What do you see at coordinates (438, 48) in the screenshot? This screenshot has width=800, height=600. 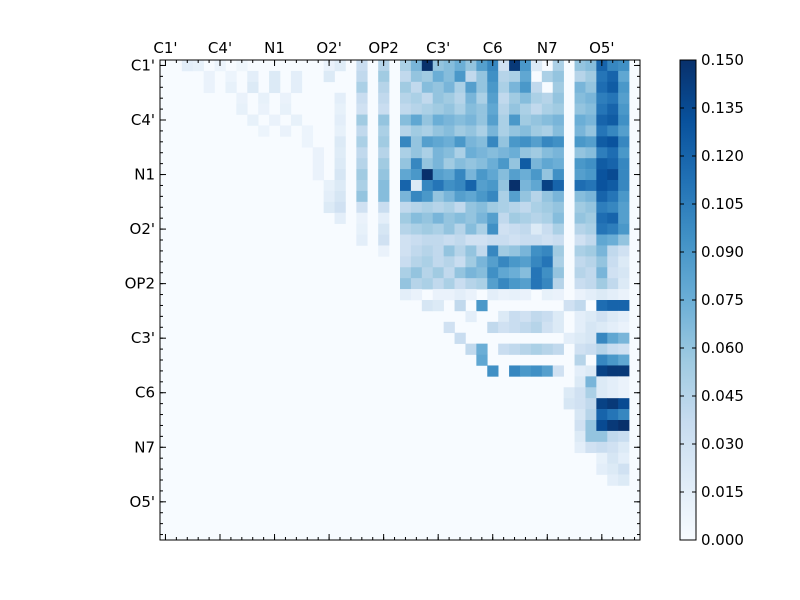 I see `x-tick-label: C3'` at bounding box center [438, 48].